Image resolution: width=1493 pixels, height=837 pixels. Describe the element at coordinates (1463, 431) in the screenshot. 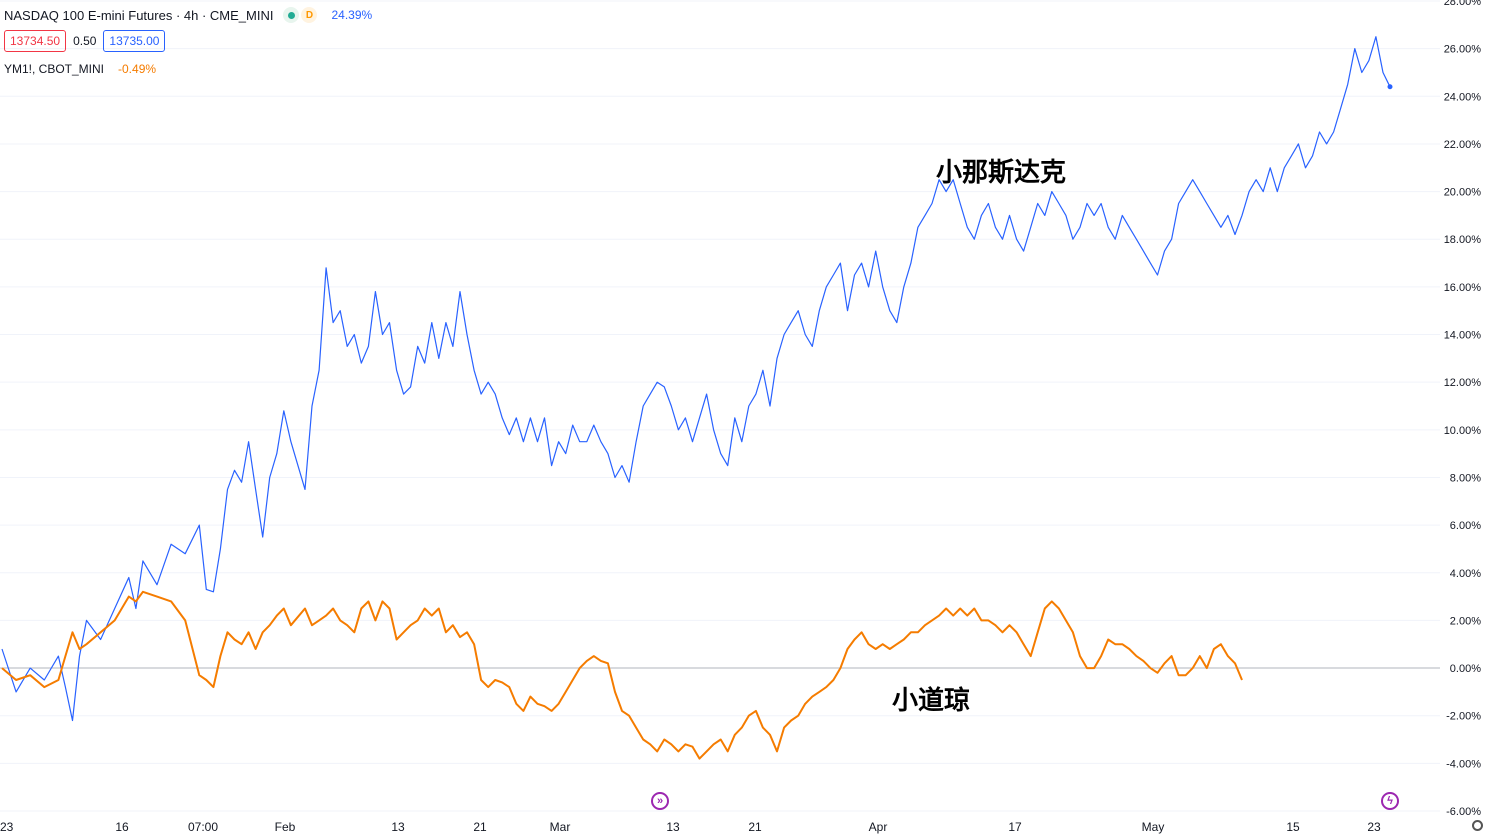

I see `y-tick-label: 10.00%` at that location.